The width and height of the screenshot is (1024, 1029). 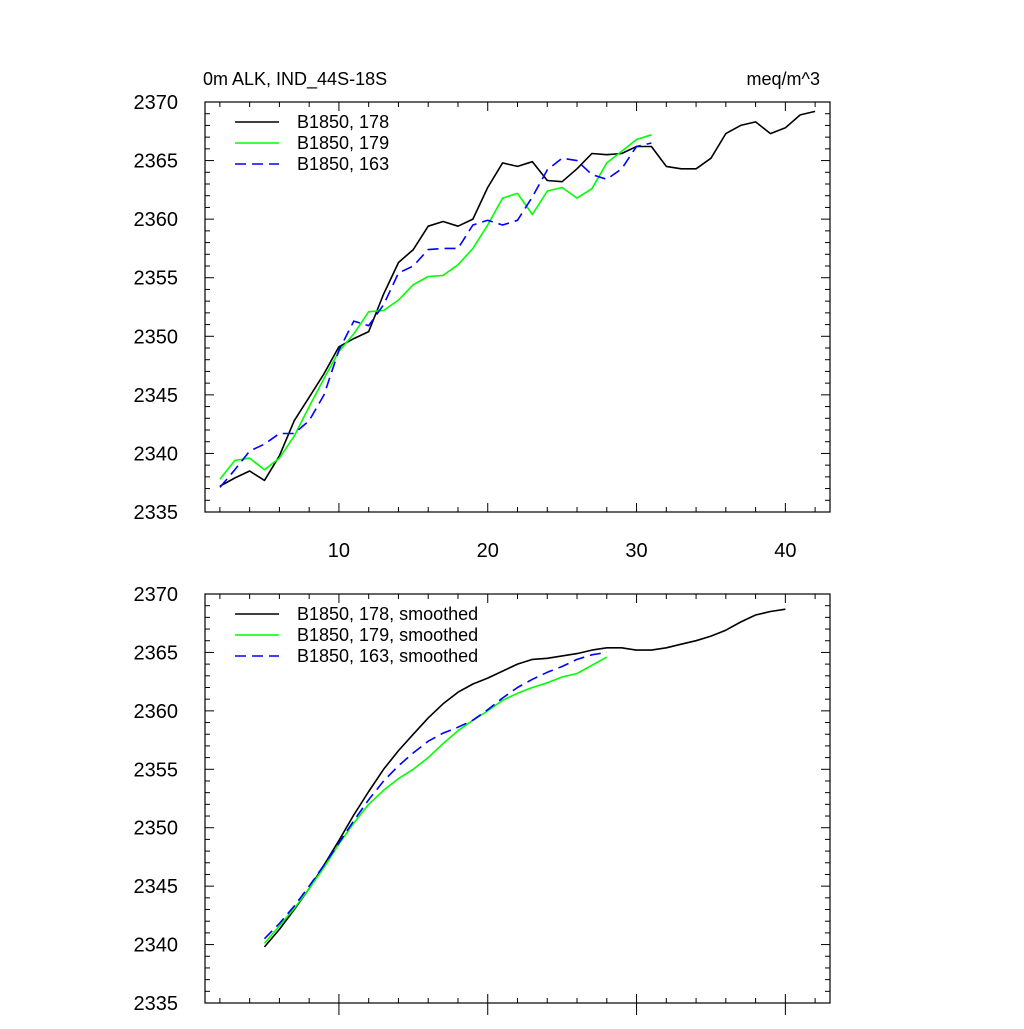 I want to click on legend-label: B1850, 163, so click(x=343, y=164).